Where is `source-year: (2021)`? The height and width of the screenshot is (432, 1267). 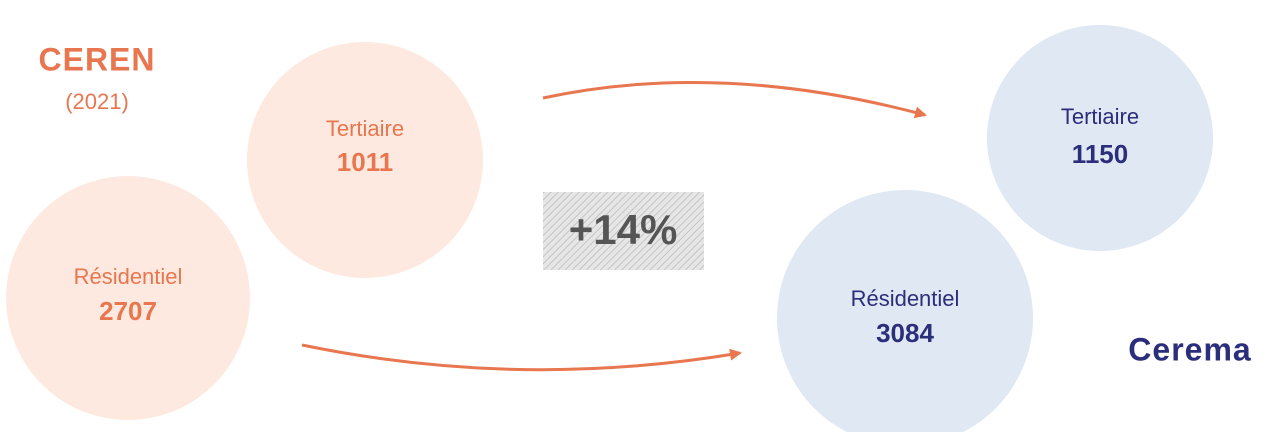
source-year: (2021) is located at coordinates (97, 101).